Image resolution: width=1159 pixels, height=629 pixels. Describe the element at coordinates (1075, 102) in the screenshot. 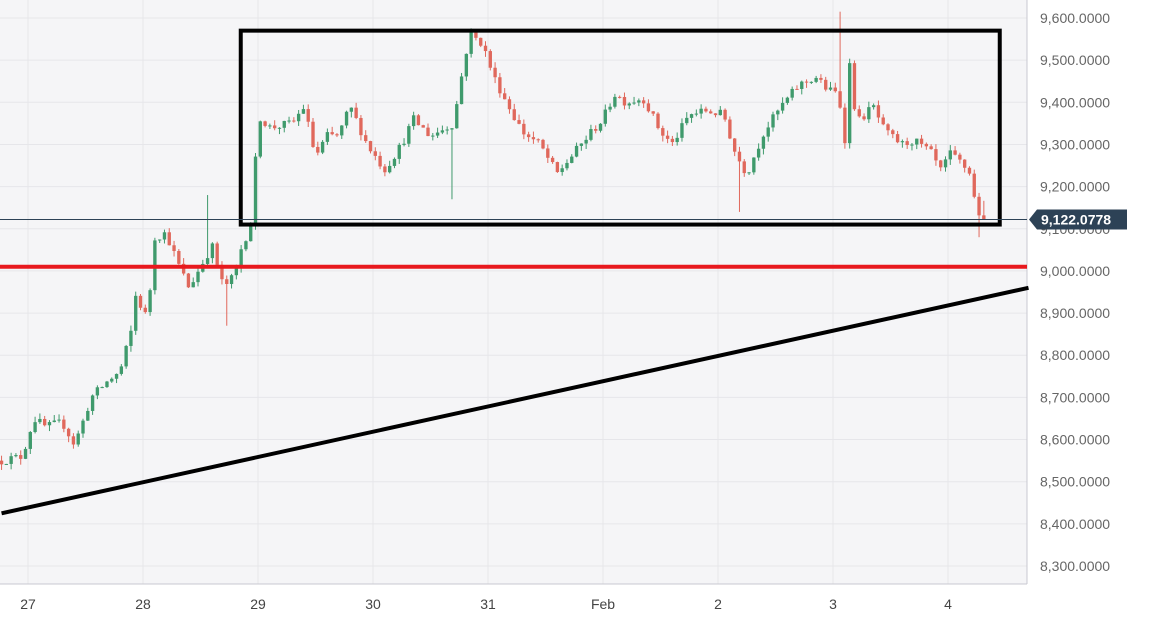

I see `y-tick-label: 9,400.0000` at that location.